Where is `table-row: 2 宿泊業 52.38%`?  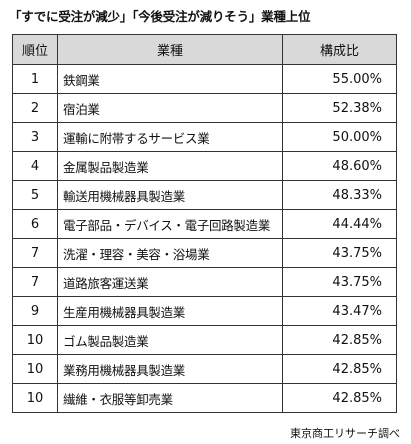 table-row: 2 宿泊業 52.38% is located at coordinates (204, 108).